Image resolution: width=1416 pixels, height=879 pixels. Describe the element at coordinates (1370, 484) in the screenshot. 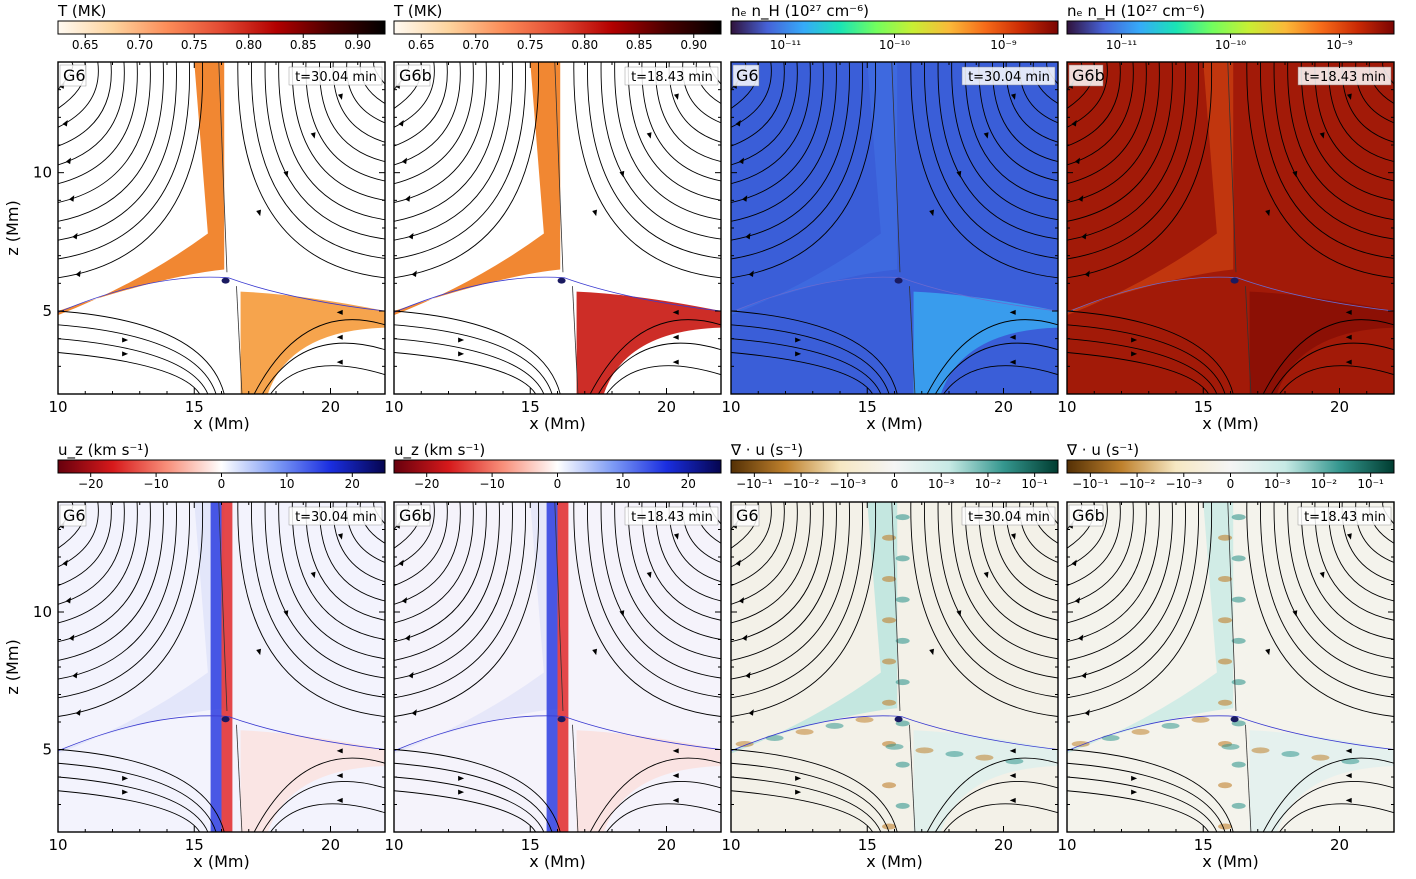

I see `colorbar-tick-label: 10⁻¹` at that location.